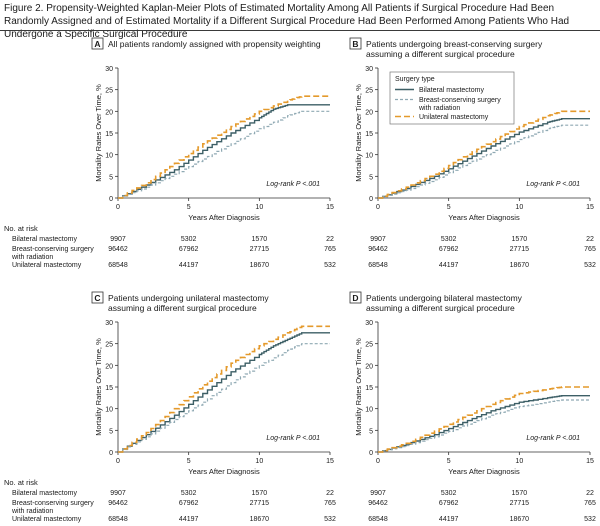 This screenshot has height=526, width=600. What do you see at coordinates (444, 298) in the screenshot?
I see `panel-title-line: Patients undergoing bilateral mastectomy` at bounding box center [444, 298].